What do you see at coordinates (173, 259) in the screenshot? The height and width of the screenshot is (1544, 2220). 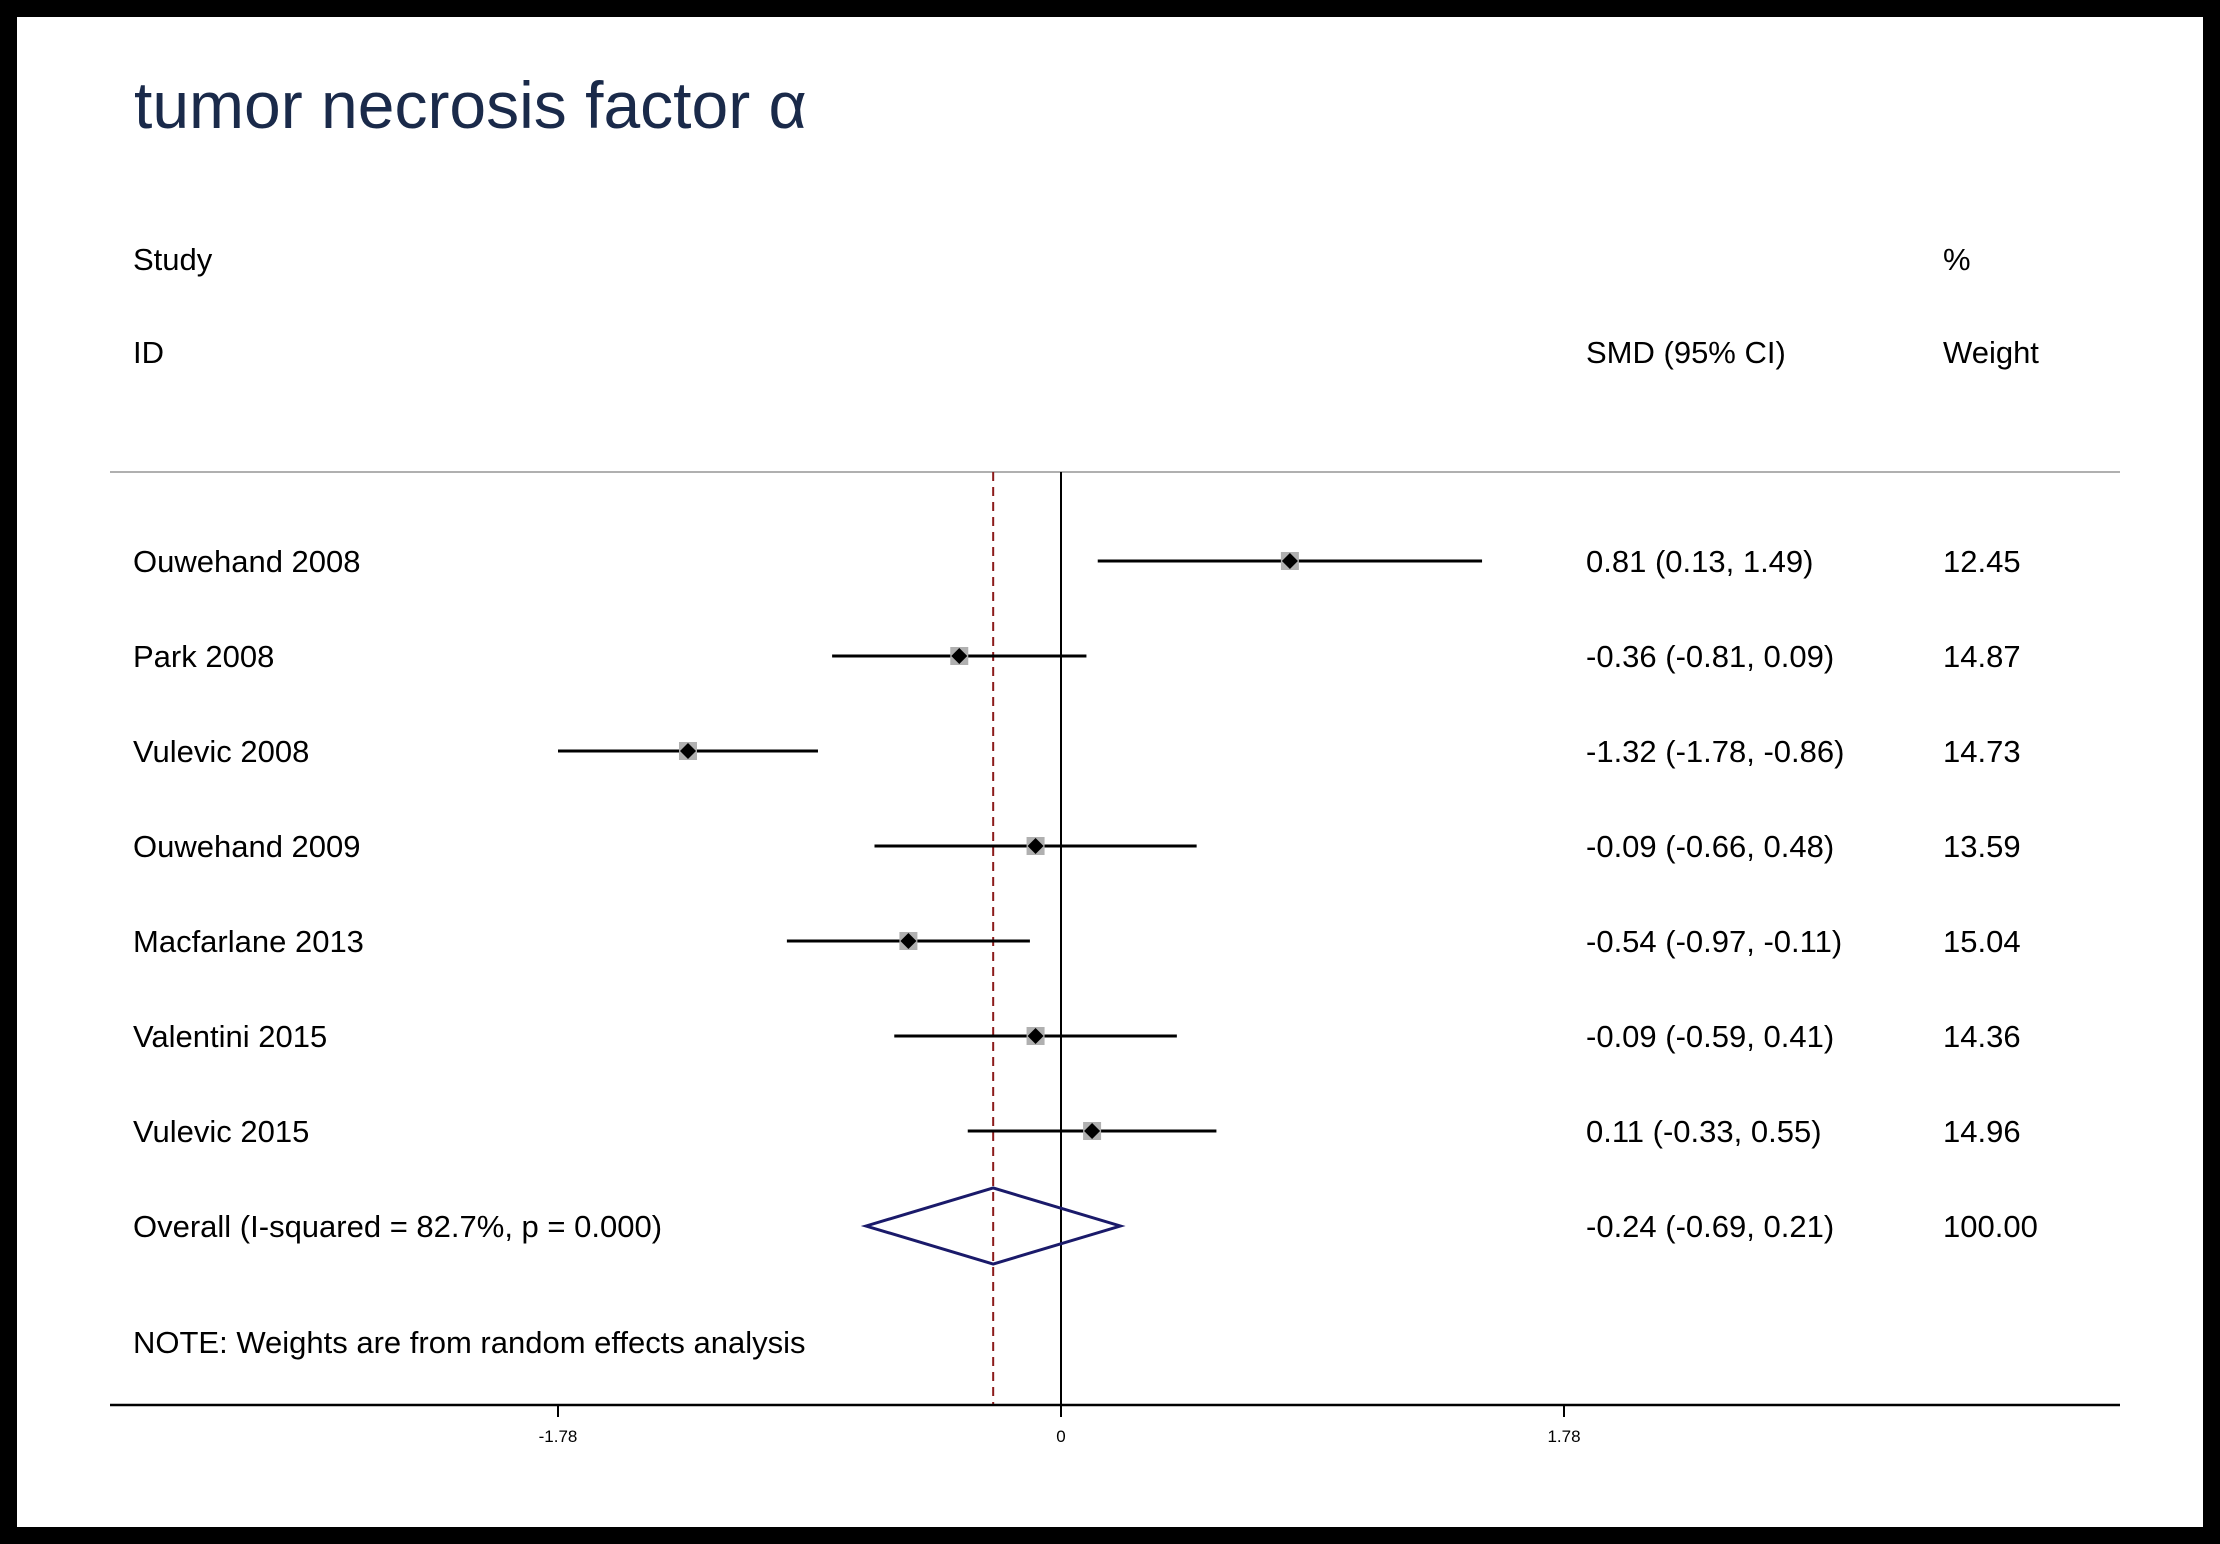 I see `study-header: Study` at bounding box center [173, 259].